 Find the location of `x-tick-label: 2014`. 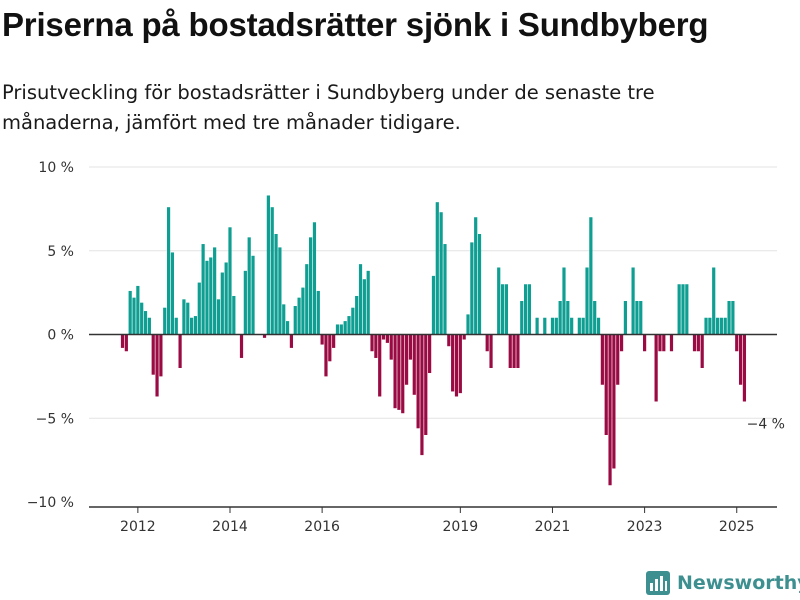

x-tick-label: 2014 is located at coordinates (230, 527).